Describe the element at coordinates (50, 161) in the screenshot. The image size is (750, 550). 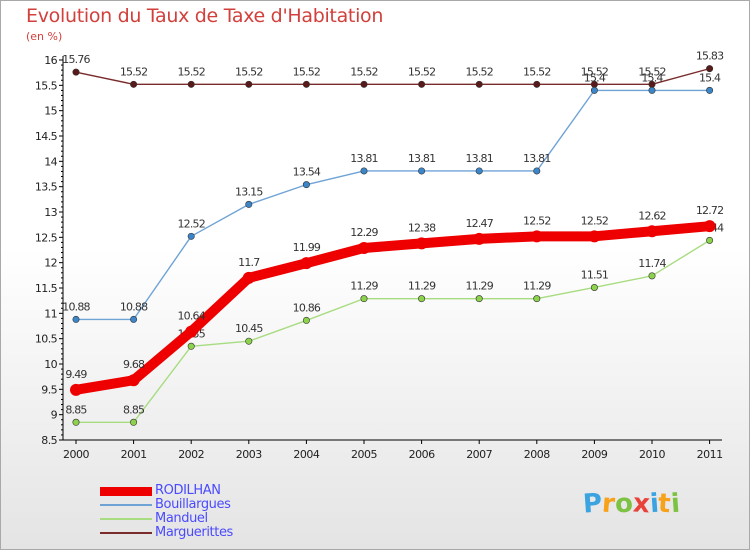
I see `y-tick-label: 14` at that location.